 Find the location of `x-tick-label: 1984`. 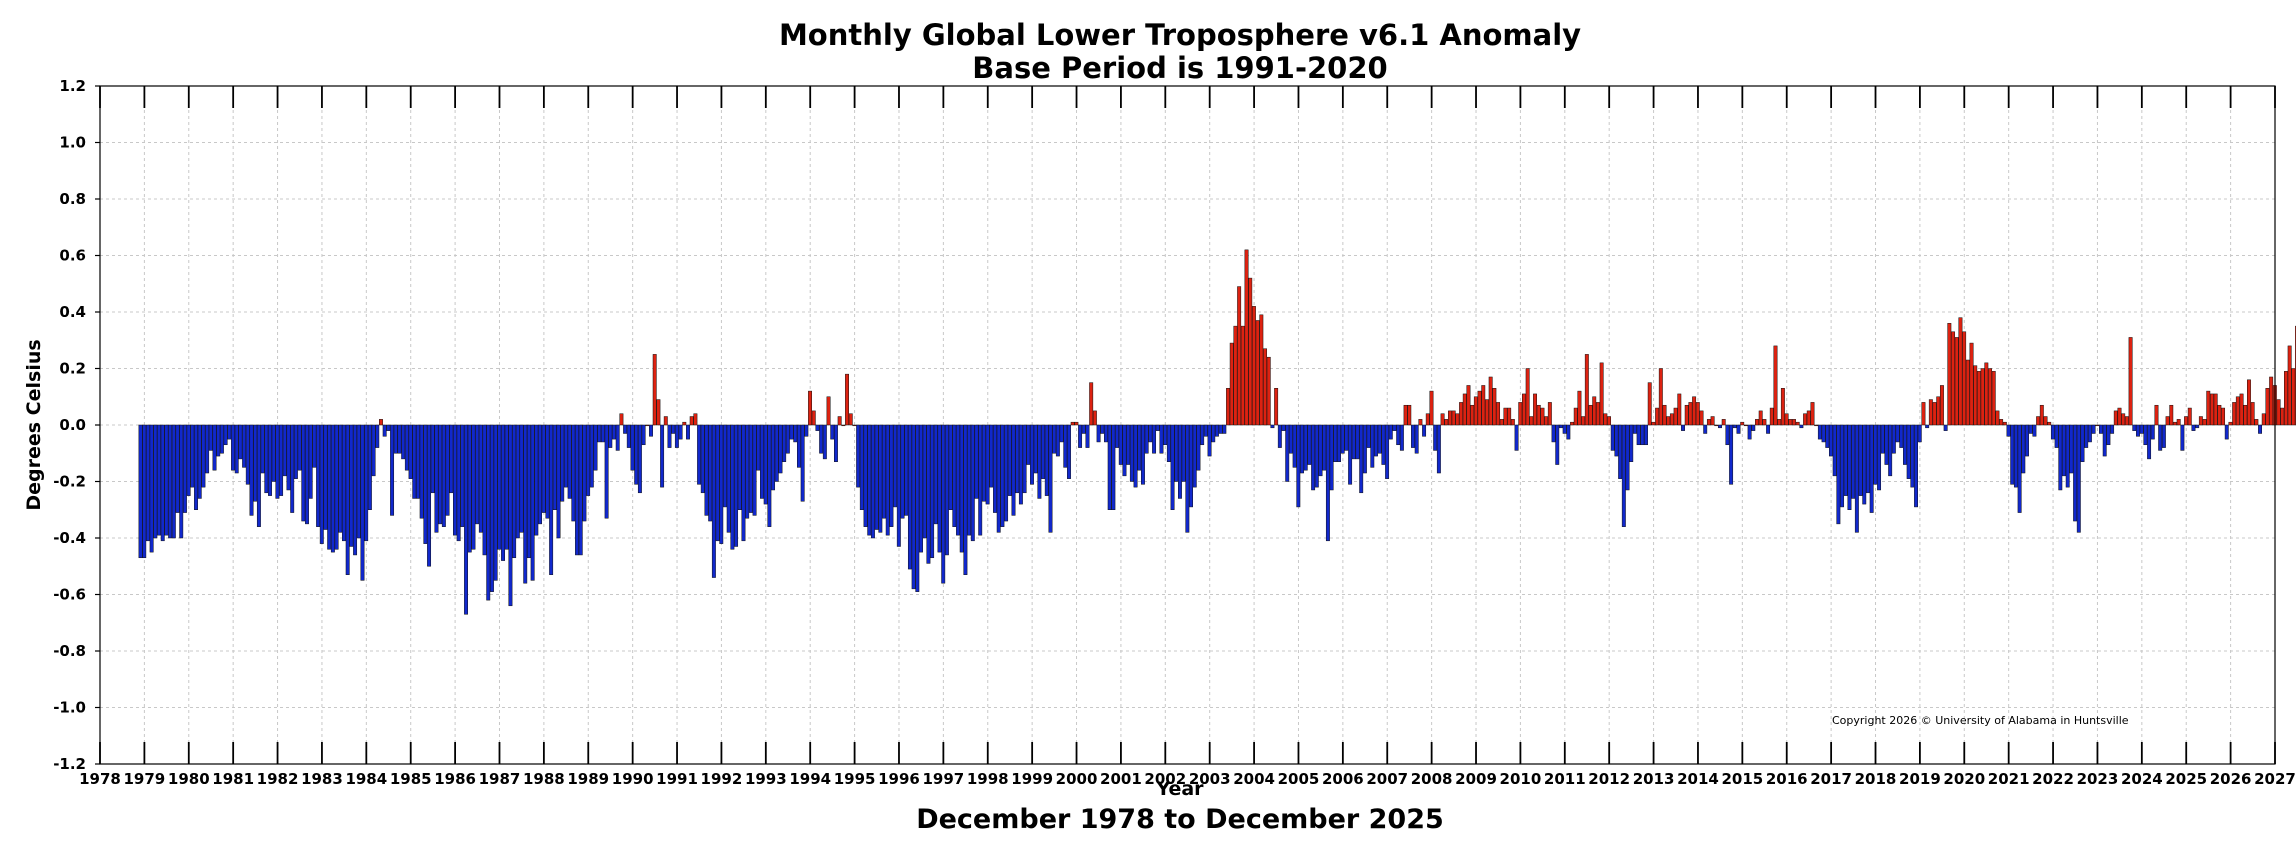

x-tick-label: 1984 is located at coordinates (366, 779).